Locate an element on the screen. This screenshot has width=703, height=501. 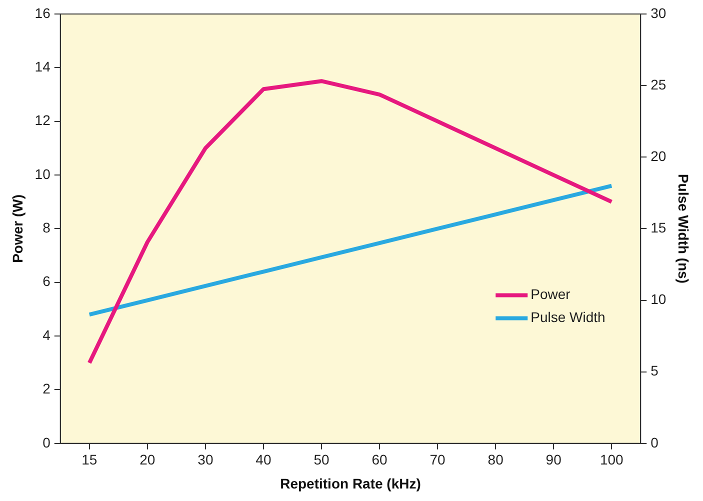
x-tick-label: 30 is located at coordinates (206, 460).